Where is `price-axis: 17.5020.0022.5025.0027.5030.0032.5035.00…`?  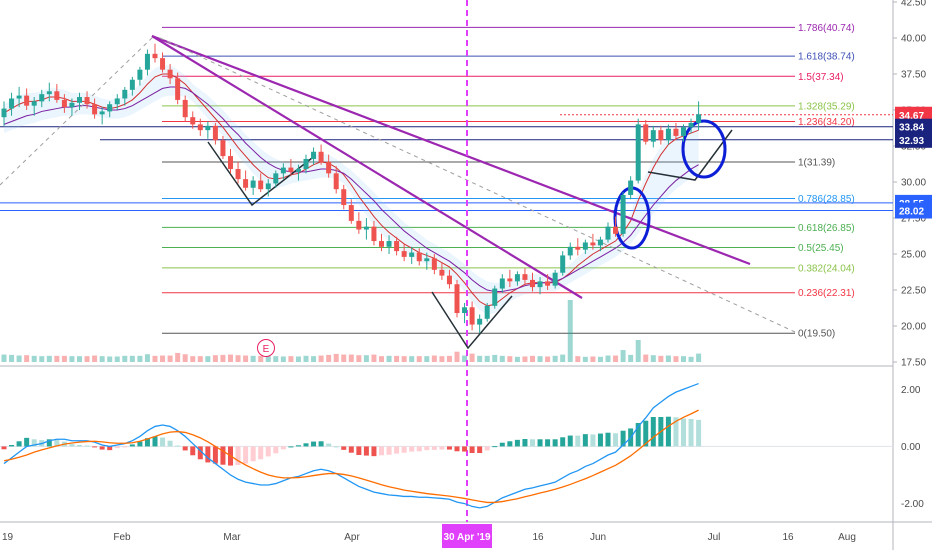
price-axis: 17.5020.0022.5025.0027.5030.0032.5035.00… is located at coordinates (912, 255).